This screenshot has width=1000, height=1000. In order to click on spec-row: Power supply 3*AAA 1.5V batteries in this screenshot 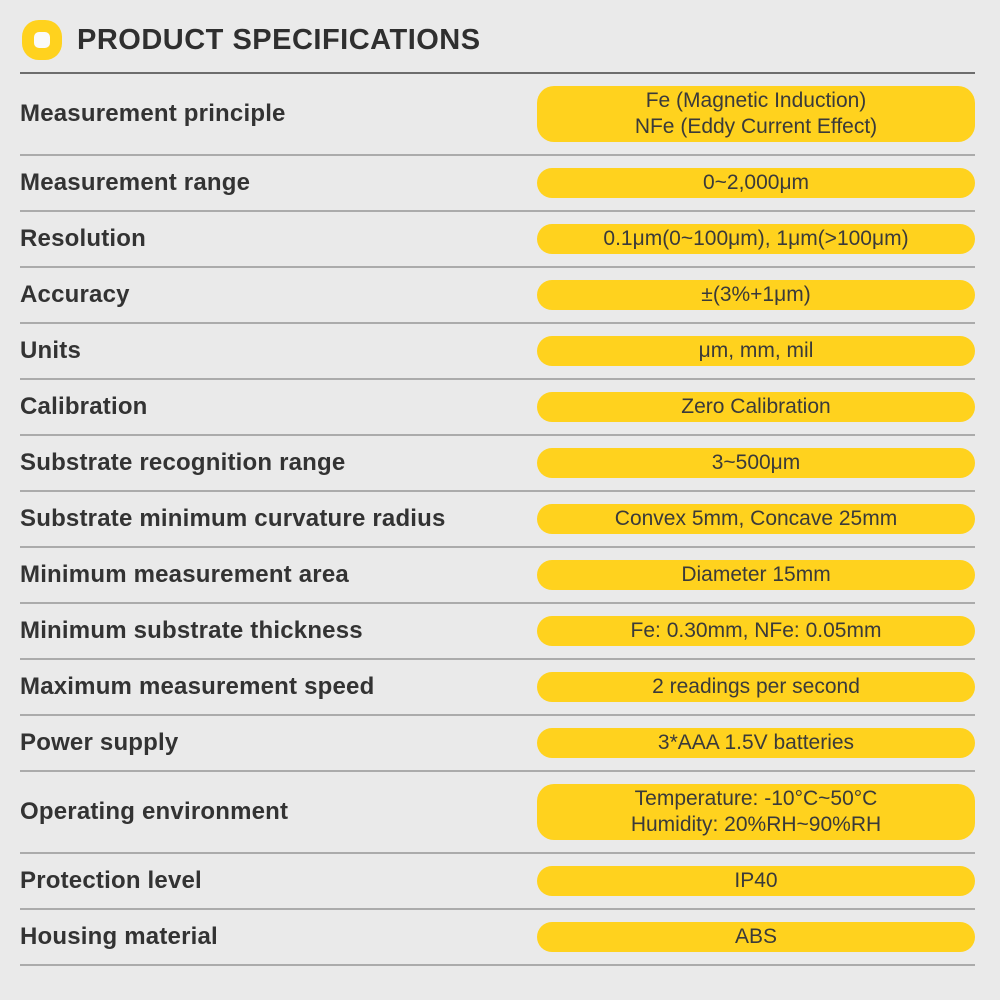, I will do `click(497, 744)`.